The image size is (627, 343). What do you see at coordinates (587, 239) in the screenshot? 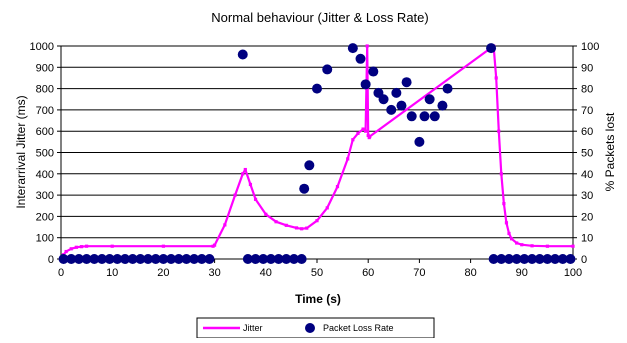
I see `y2-tick-label: 10` at bounding box center [587, 239].